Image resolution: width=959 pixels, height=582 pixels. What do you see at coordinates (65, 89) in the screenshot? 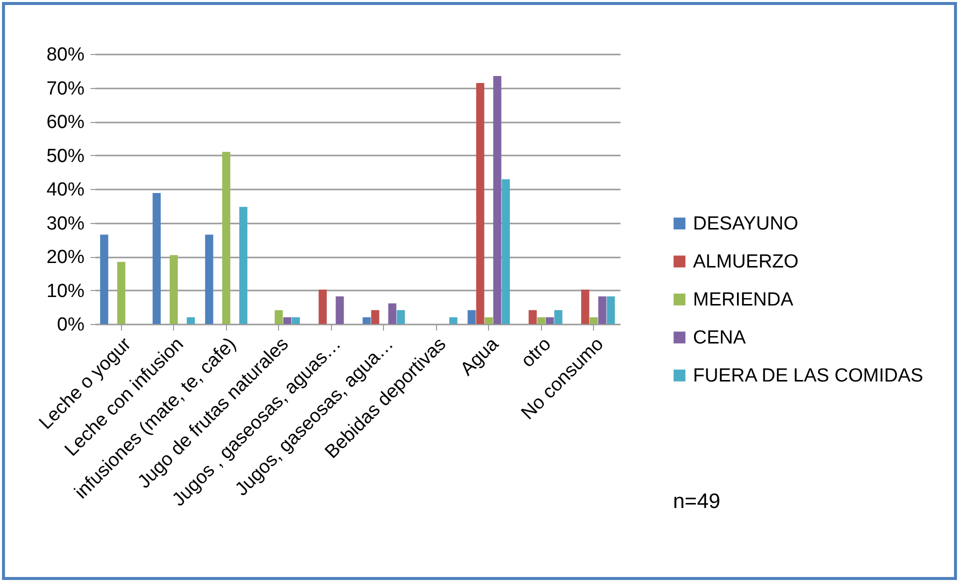
I see `y-tick-label: 70%` at bounding box center [65, 89].